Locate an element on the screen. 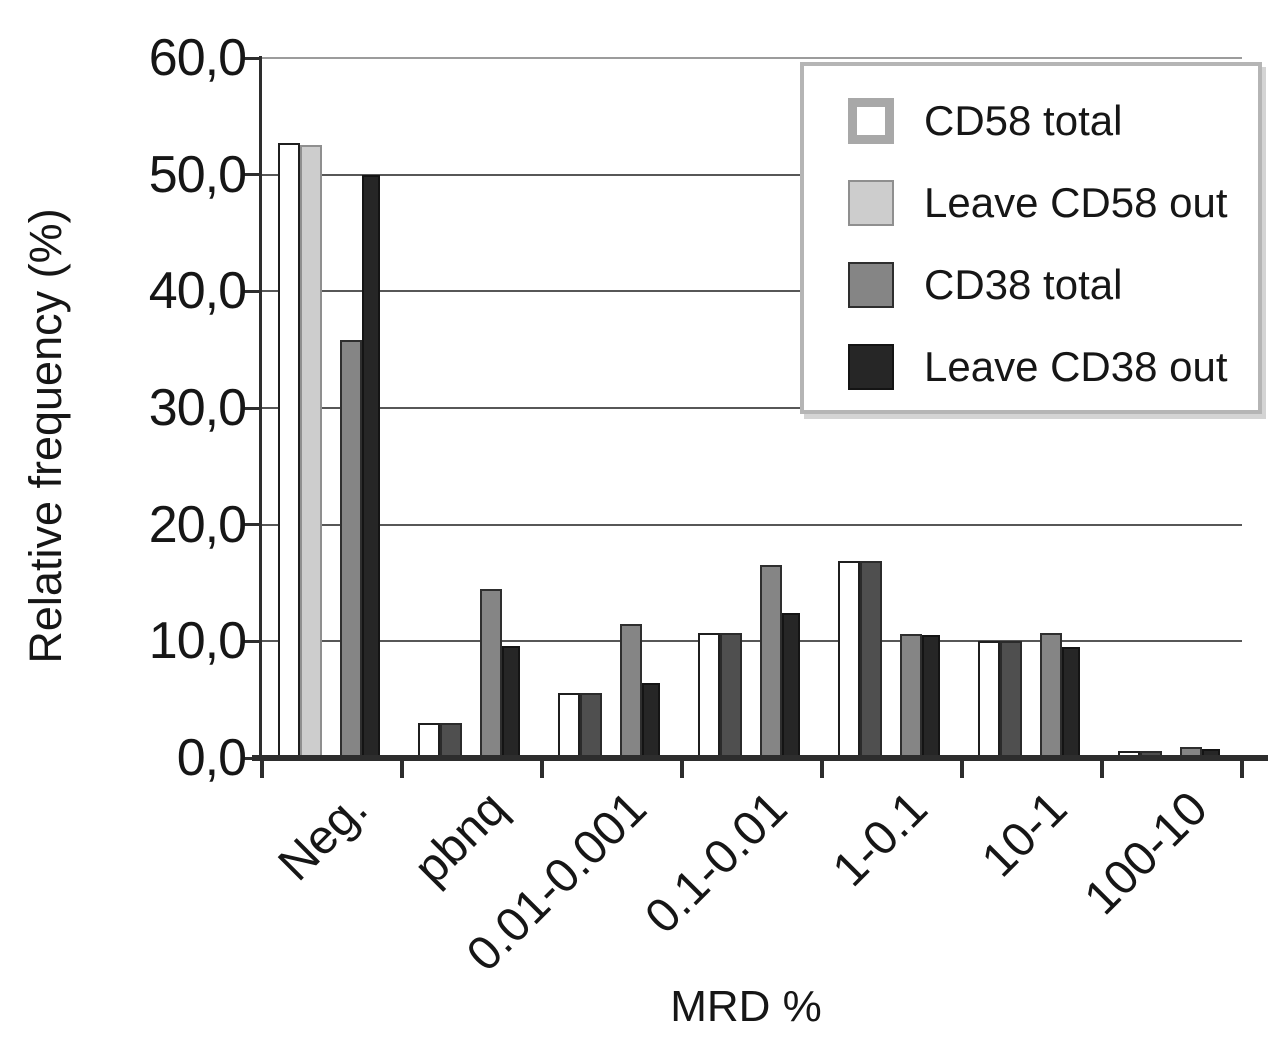 The width and height of the screenshot is (1280, 1048). legend-item-leave-cd58-out: Leave CD58 out is located at coordinates (1053, 203).